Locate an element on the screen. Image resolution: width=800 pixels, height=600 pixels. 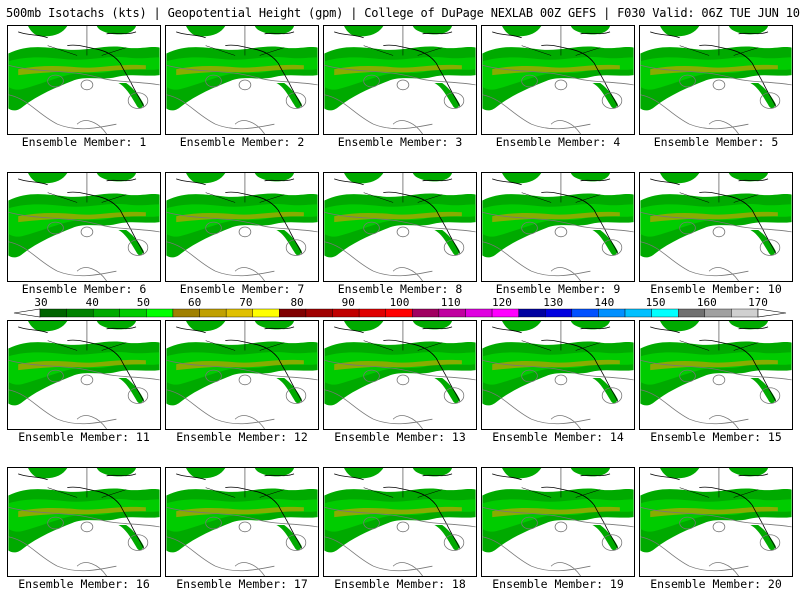
ensemble-member-label: Ensemble Member: 4 is located at coordinates (558, 142).